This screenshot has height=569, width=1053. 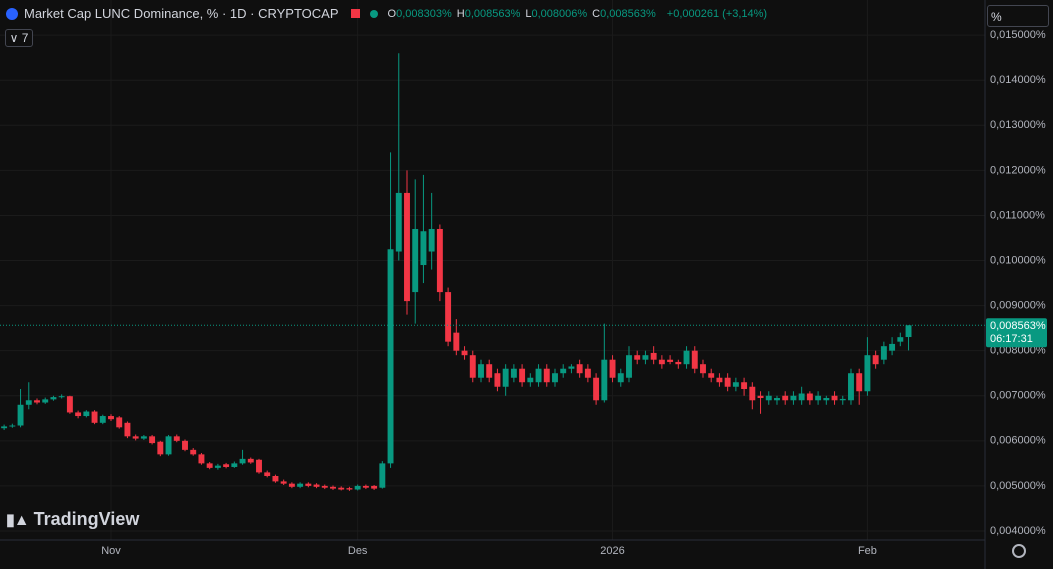 What do you see at coordinates (424, 13) in the screenshot?
I see `ohlc-value: 0,008303%` at bounding box center [424, 13].